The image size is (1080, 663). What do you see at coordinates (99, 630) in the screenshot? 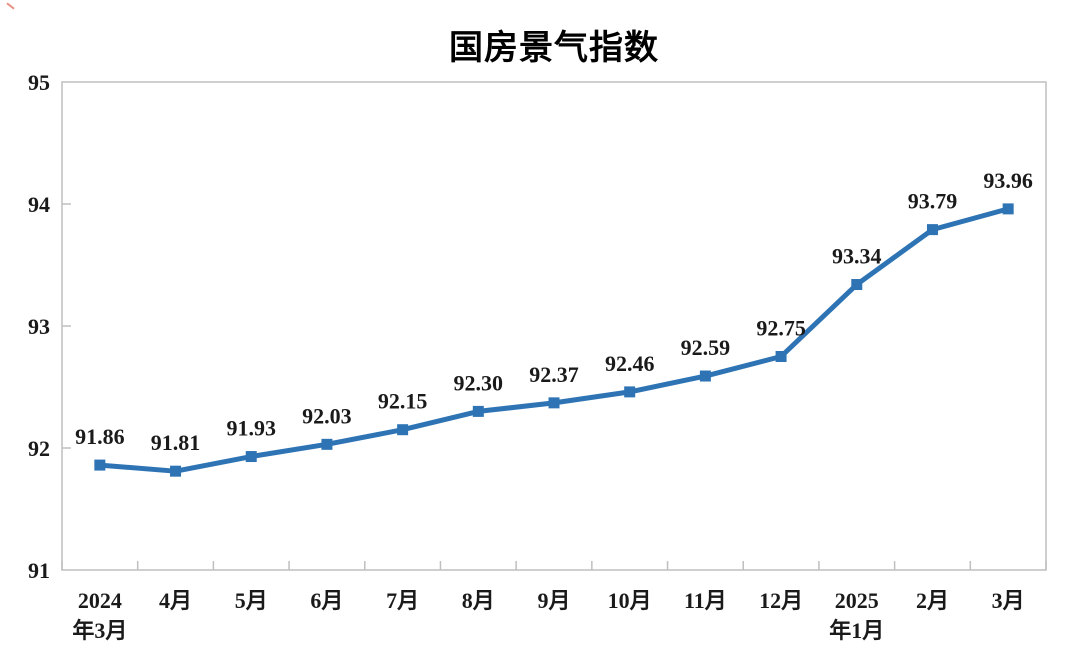
I see `x-axis-label: 年3月` at bounding box center [99, 630].